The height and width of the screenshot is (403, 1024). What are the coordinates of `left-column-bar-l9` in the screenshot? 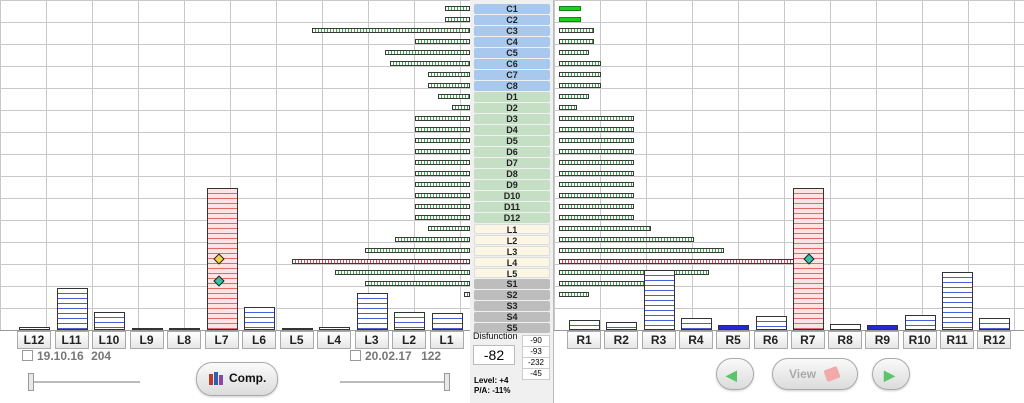 It's located at (147, 329).